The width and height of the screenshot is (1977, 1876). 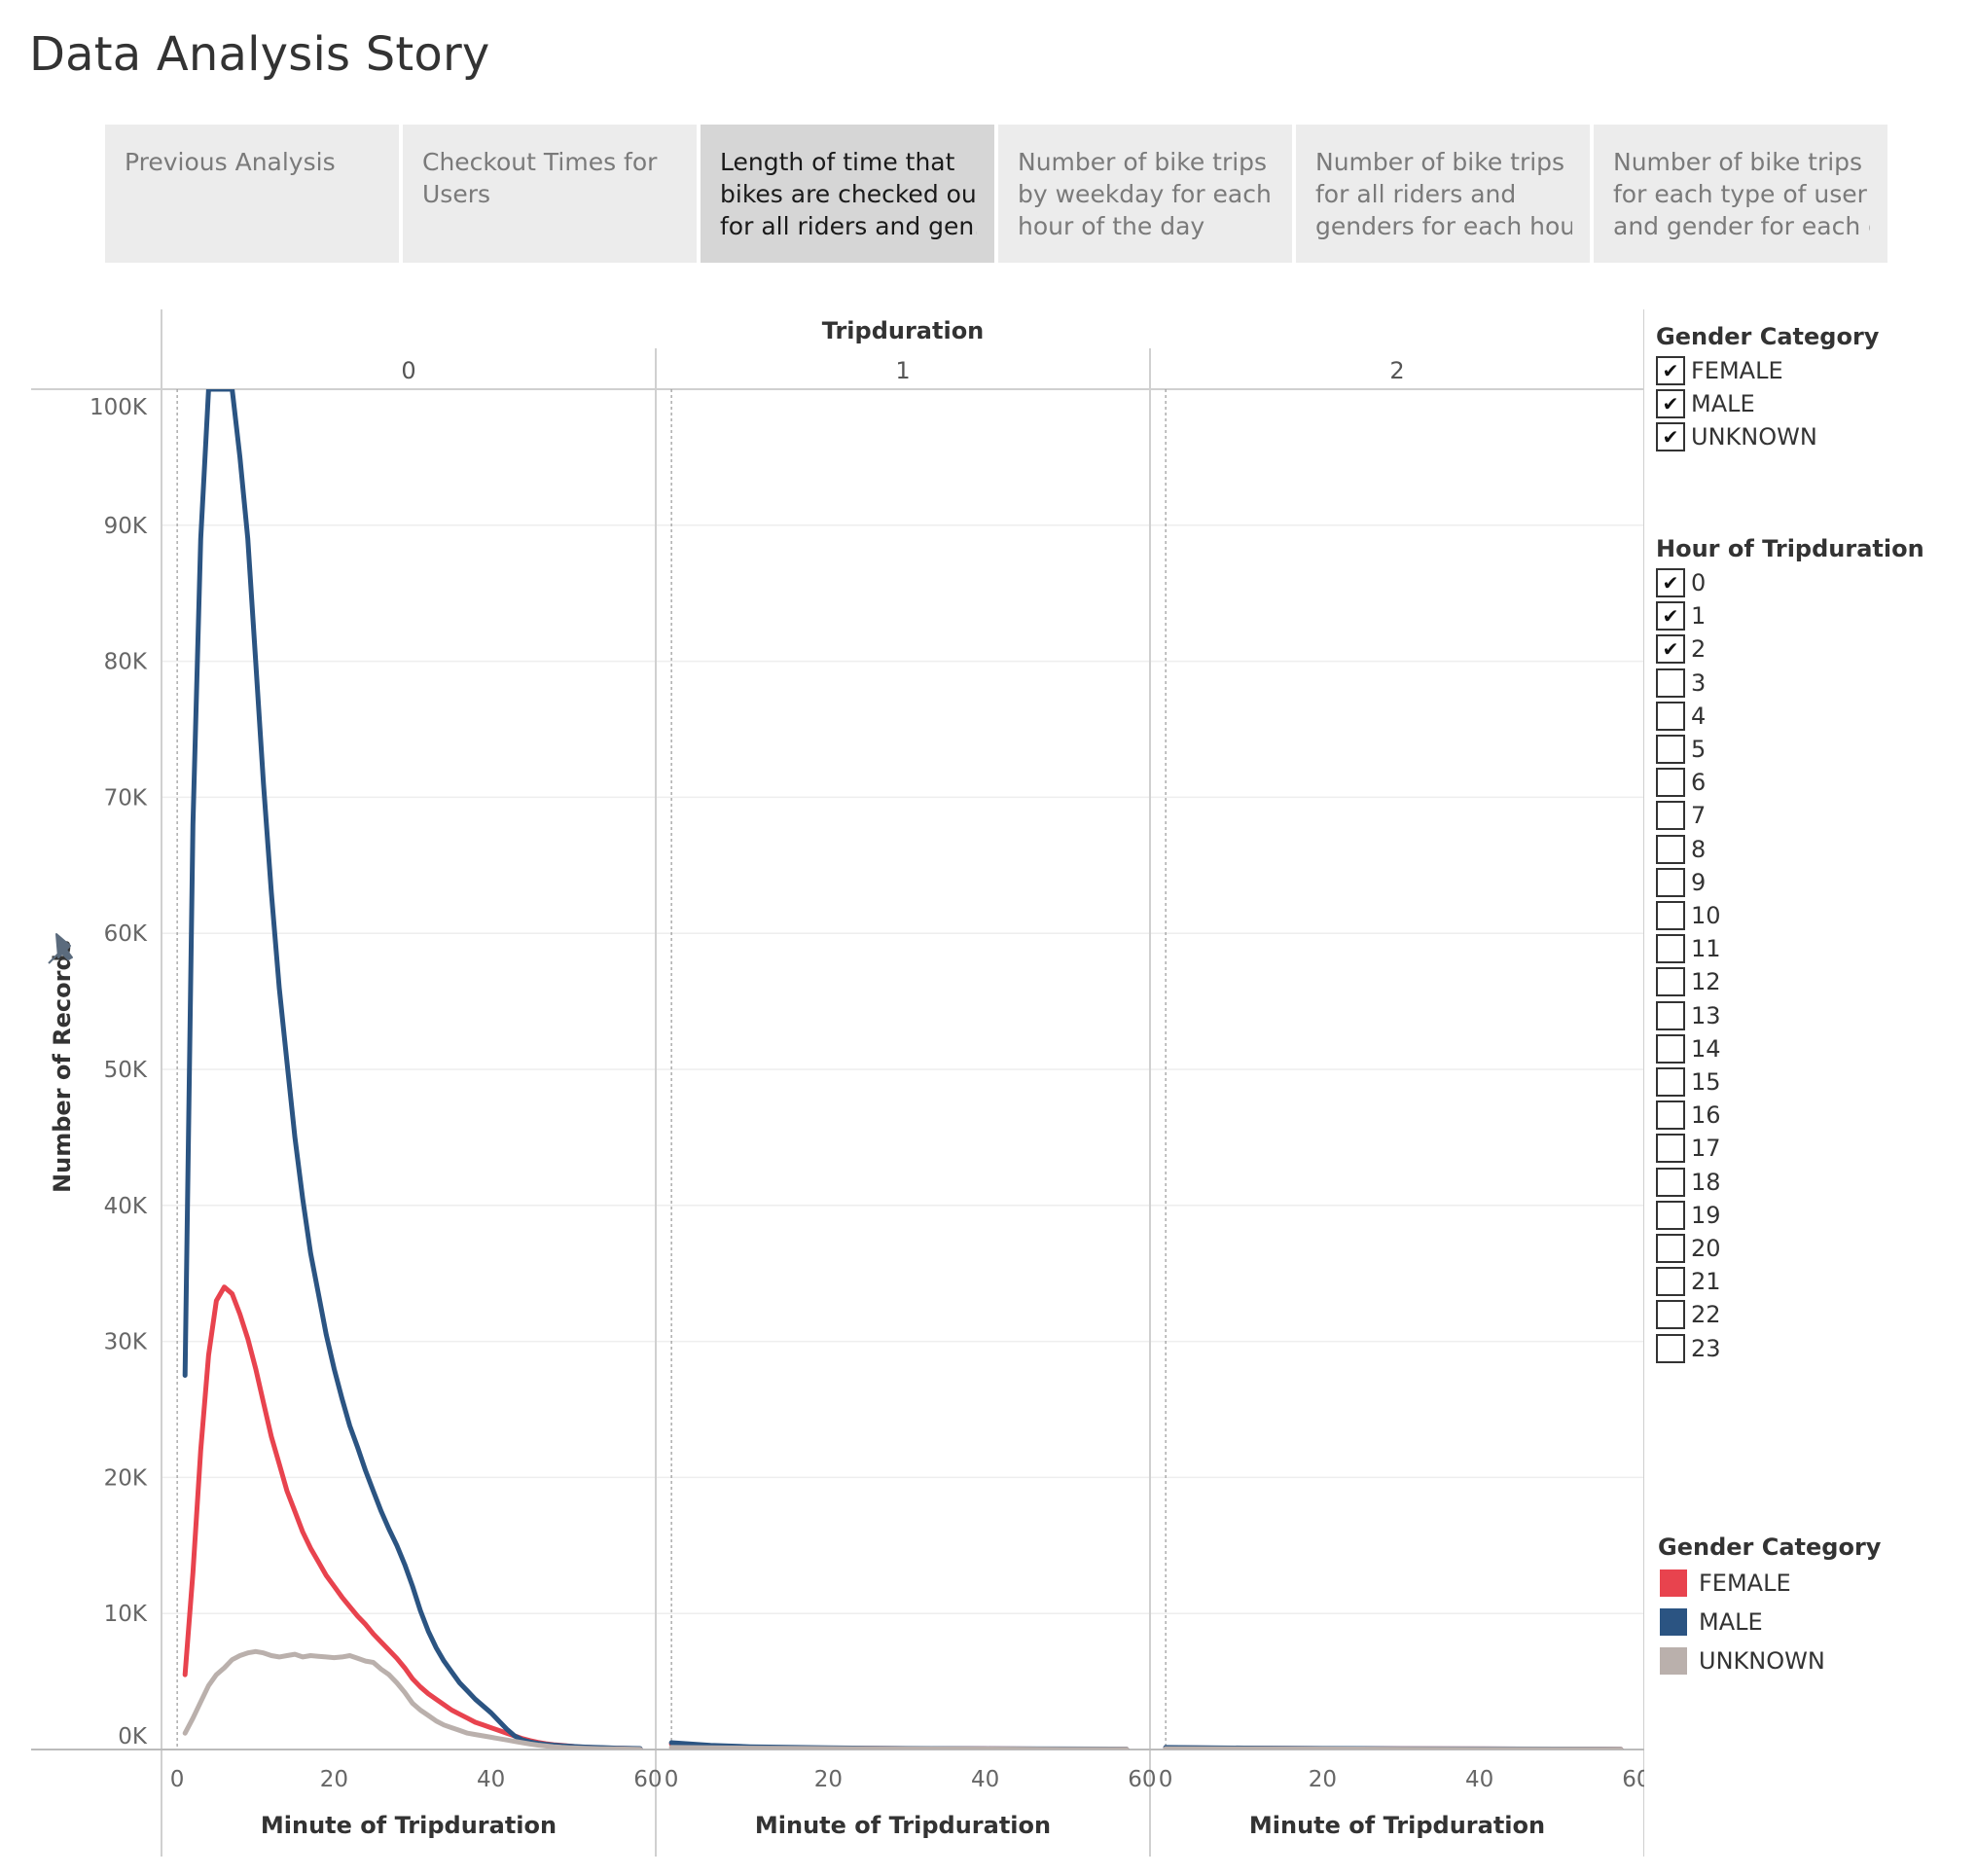 I want to click on hour-filter-item-10: 10, so click(x=1688, y=915).